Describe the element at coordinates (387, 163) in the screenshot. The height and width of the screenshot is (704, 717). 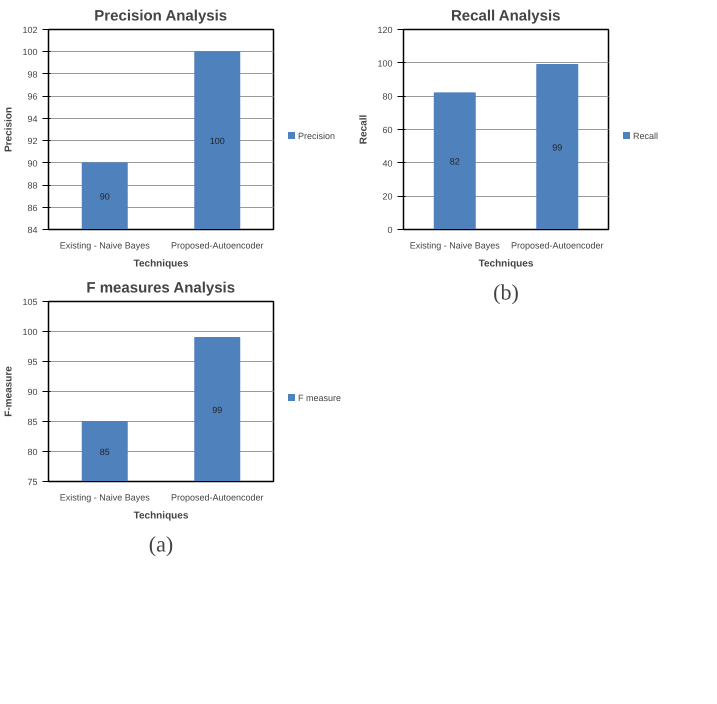
I see `y-tick-label: 40` at that location.